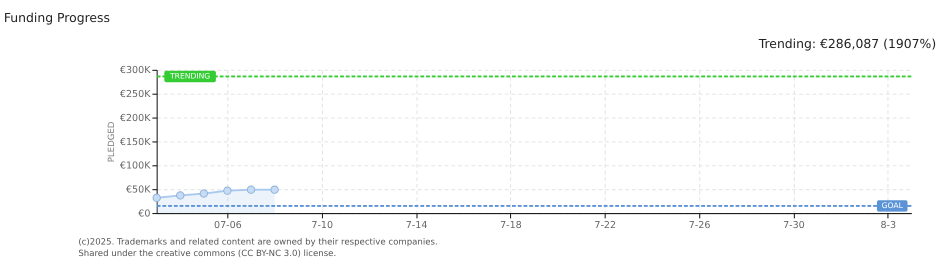  What do you see at coordinates (511, 225) in the screenshot?
I see `x-tick-label: 7-18` at bounding box center [511, 225].